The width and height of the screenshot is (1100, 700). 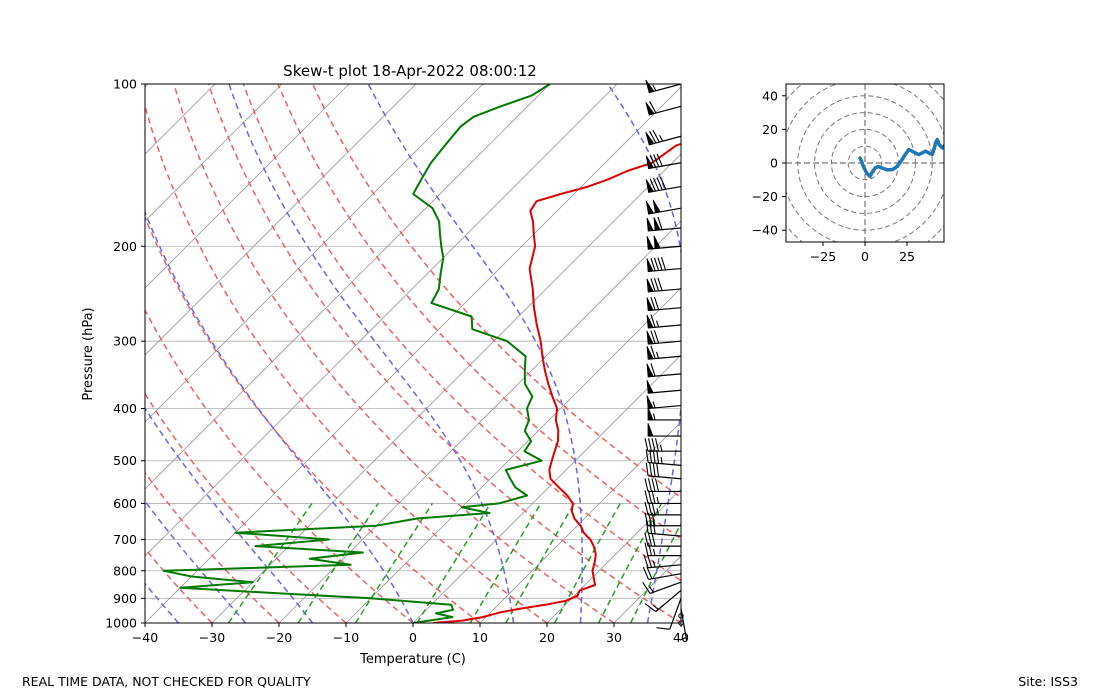 I want to click on y-tick-label: 400, so click(x=125, y=408).